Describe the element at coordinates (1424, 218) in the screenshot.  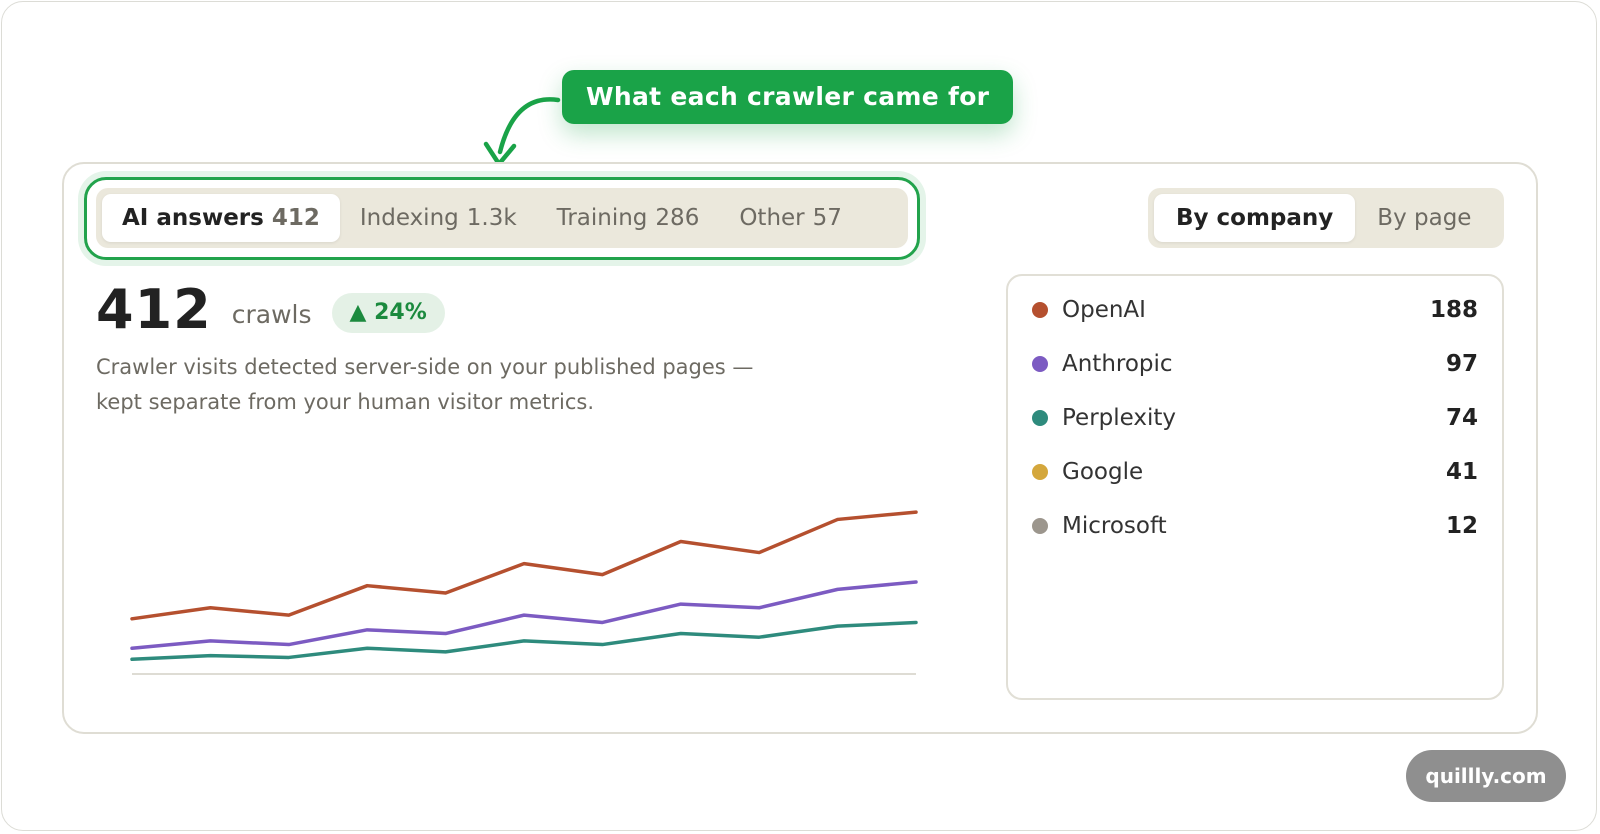
I see `by-page-button: By page` at that location.